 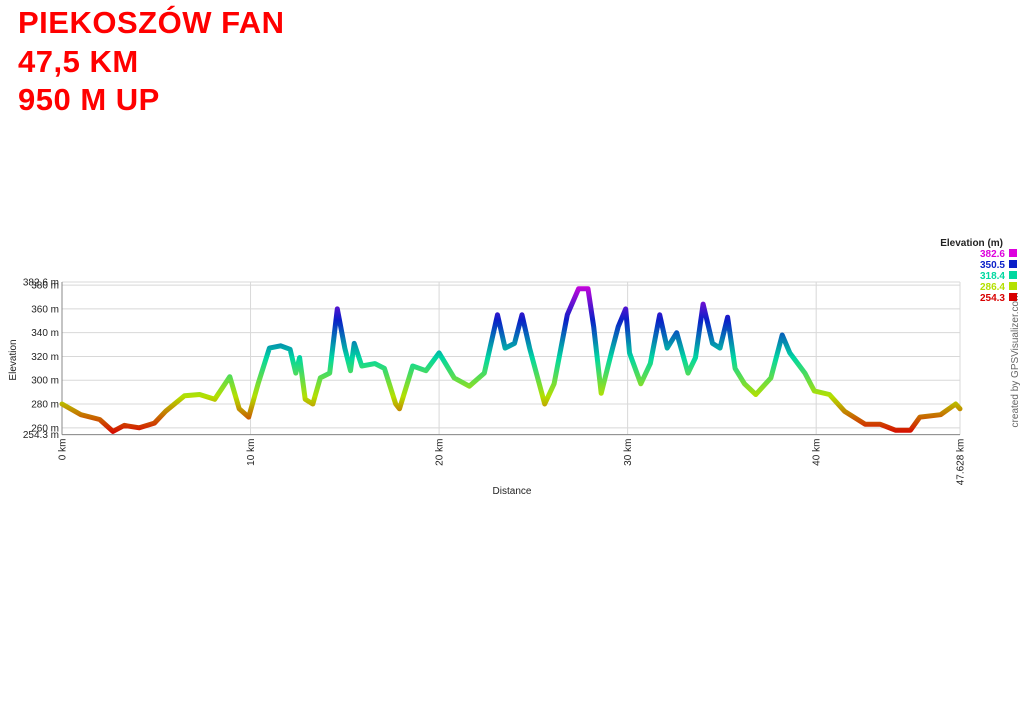 What do you see at coordinates (45, 357) in the screenshot?
I see `y-tick-label: 320 m` at bounding box center [45, 357].